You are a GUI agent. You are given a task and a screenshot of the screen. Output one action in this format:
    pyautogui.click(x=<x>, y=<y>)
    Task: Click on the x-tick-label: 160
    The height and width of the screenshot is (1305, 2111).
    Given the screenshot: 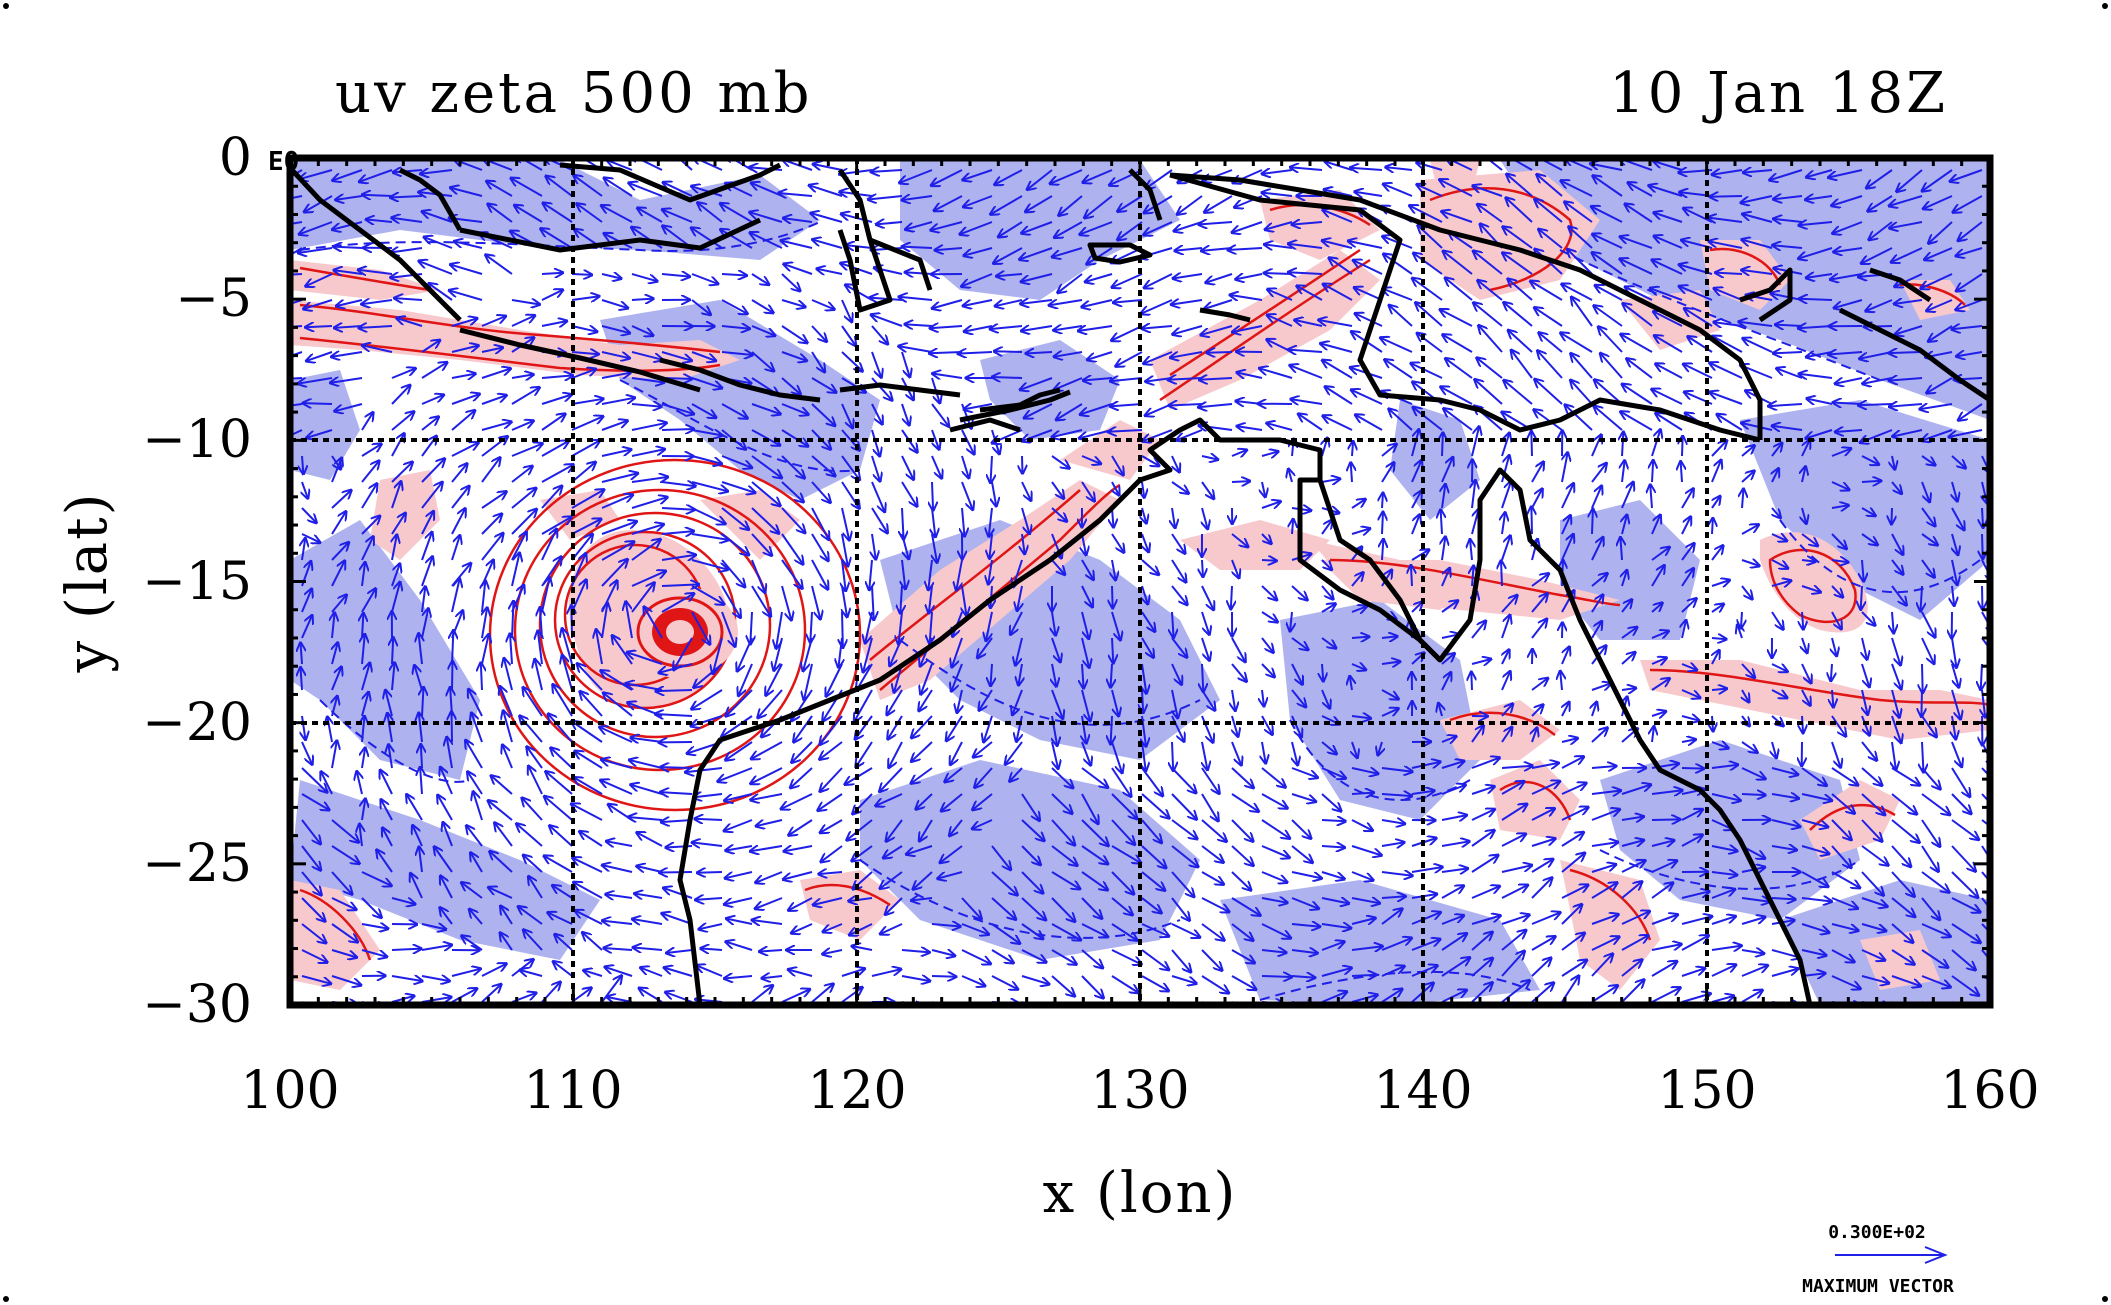 What is the action you would take?
    pyautogui.click(x=1989, y=1091)
    